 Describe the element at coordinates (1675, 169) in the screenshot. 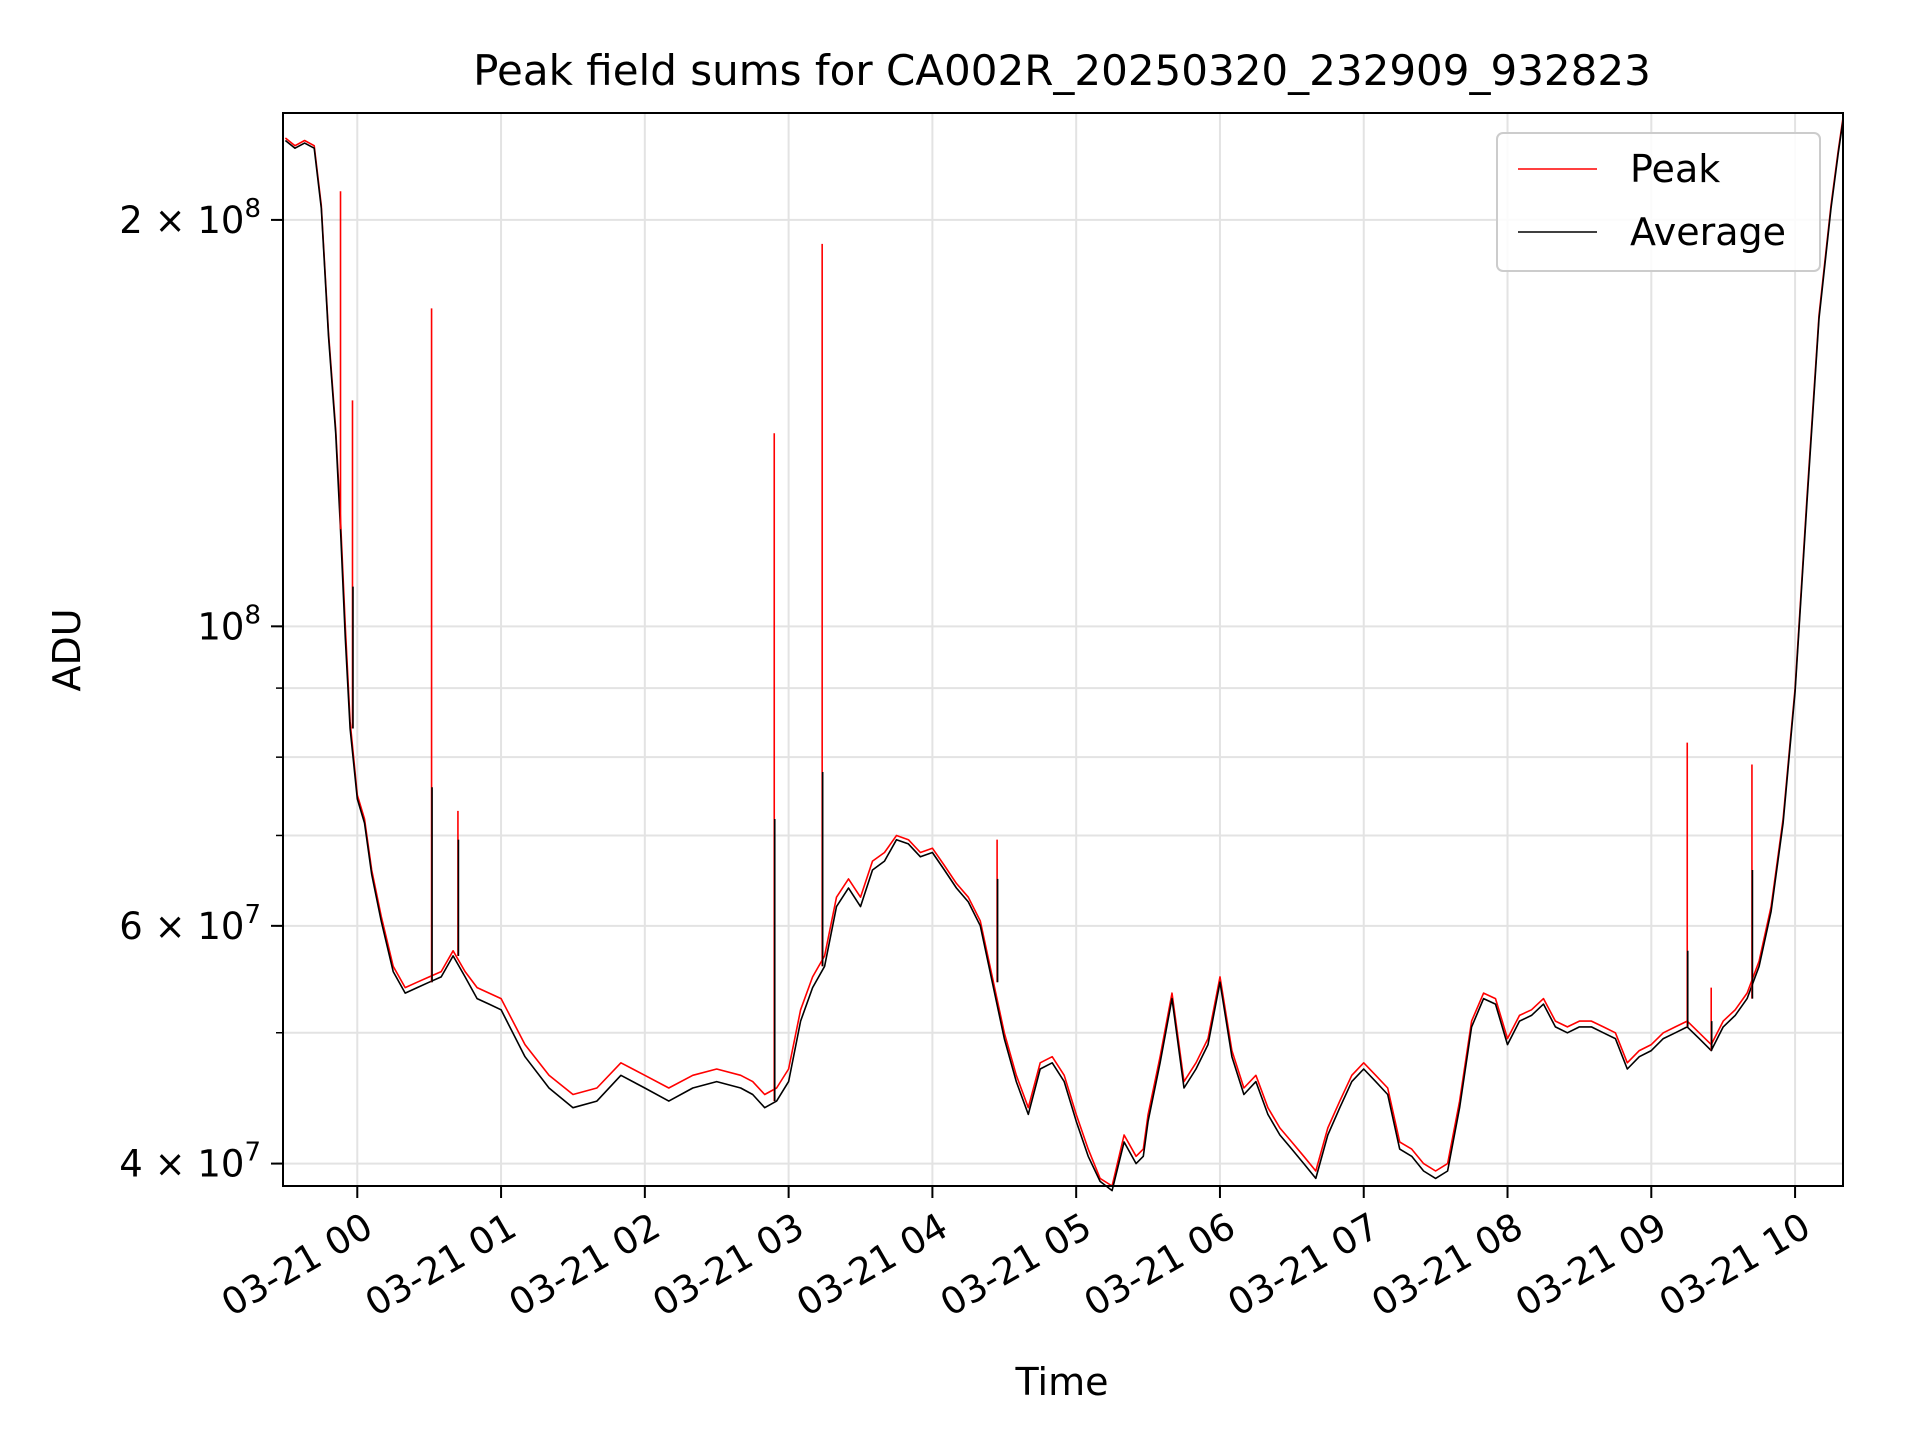

I see `legend-peak-label: Peak` at that location.